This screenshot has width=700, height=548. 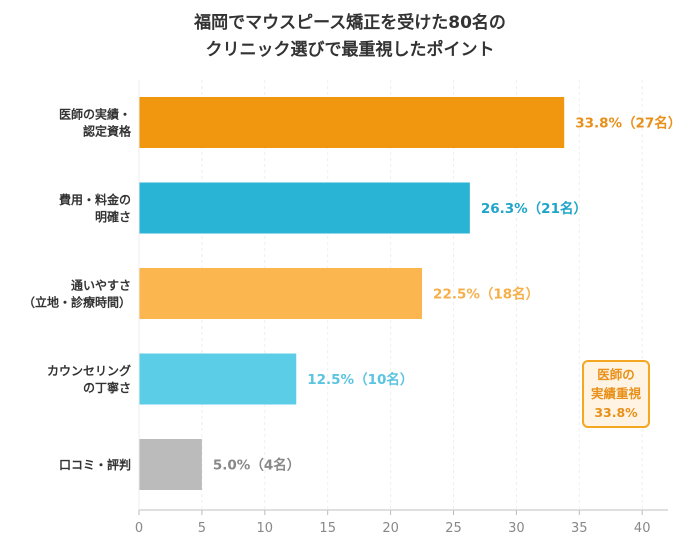 I want to click on category-label: の丁寧さ, so click(x=107, y=387).